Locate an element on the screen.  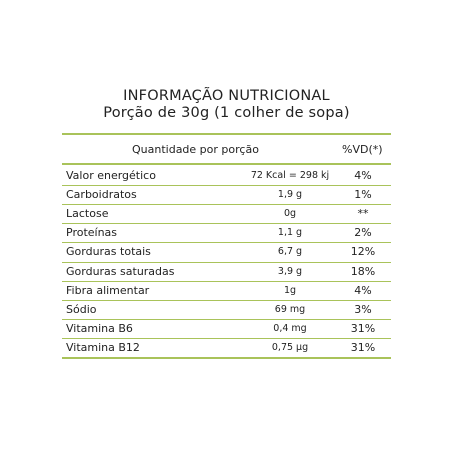
nutrient-amount: 6,7 g is located at coordinates (290, 252).